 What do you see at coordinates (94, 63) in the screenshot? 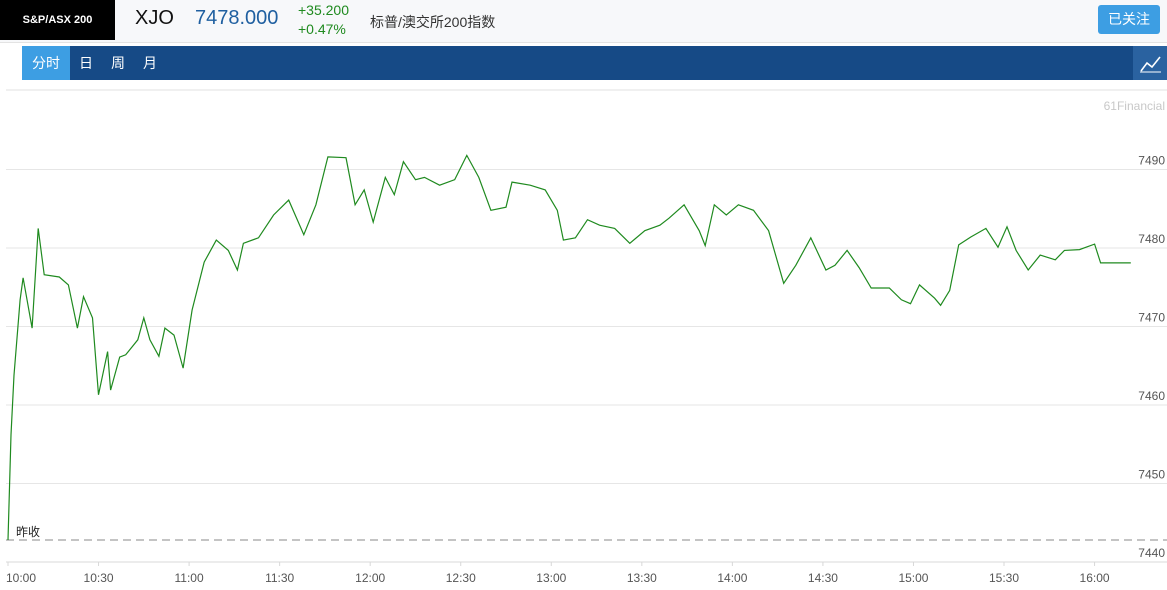
I see `tabs: 分时日 周 月` at bounding box center [94, 63].